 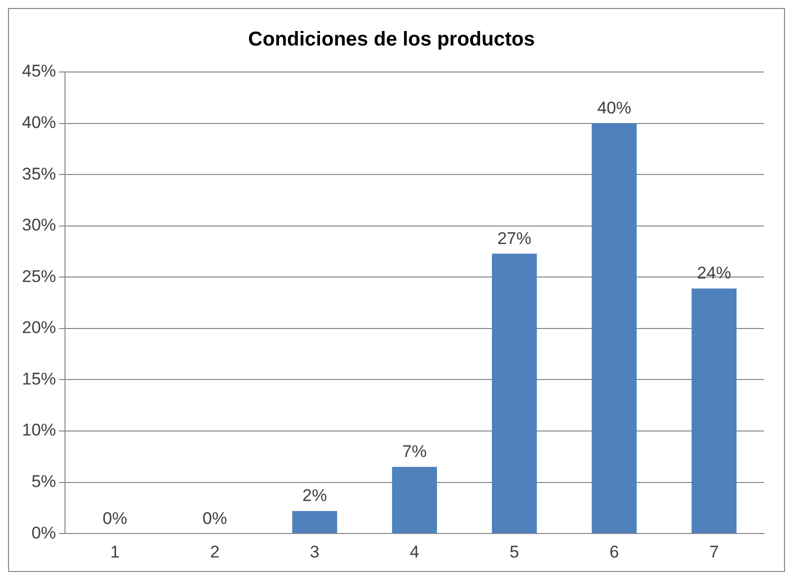 What do you see at coordinates (714, 552) in the screenshot?
I see `x-tick-label: 7` at bounding box center [714, 552].